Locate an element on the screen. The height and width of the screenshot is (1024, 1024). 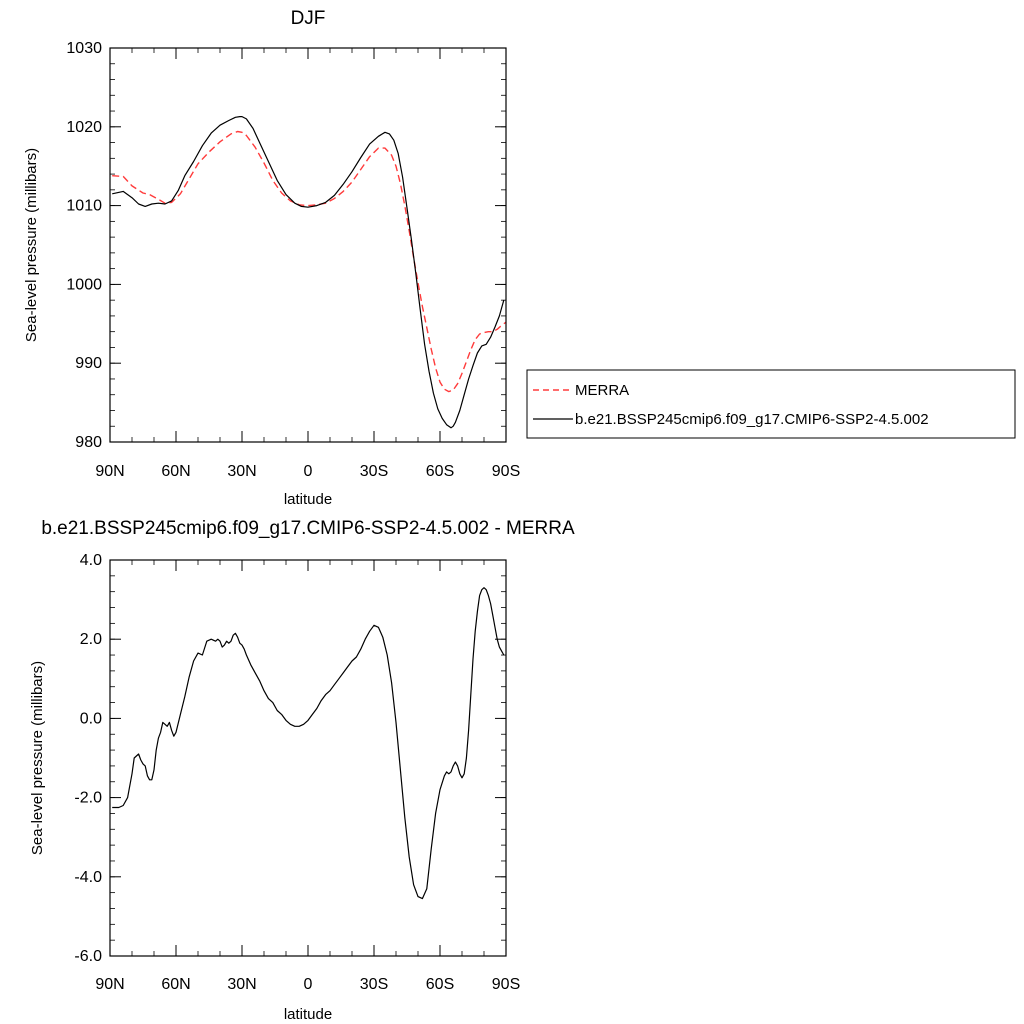
y-tick-label: -4.0 is located at coordinates (88, 877).